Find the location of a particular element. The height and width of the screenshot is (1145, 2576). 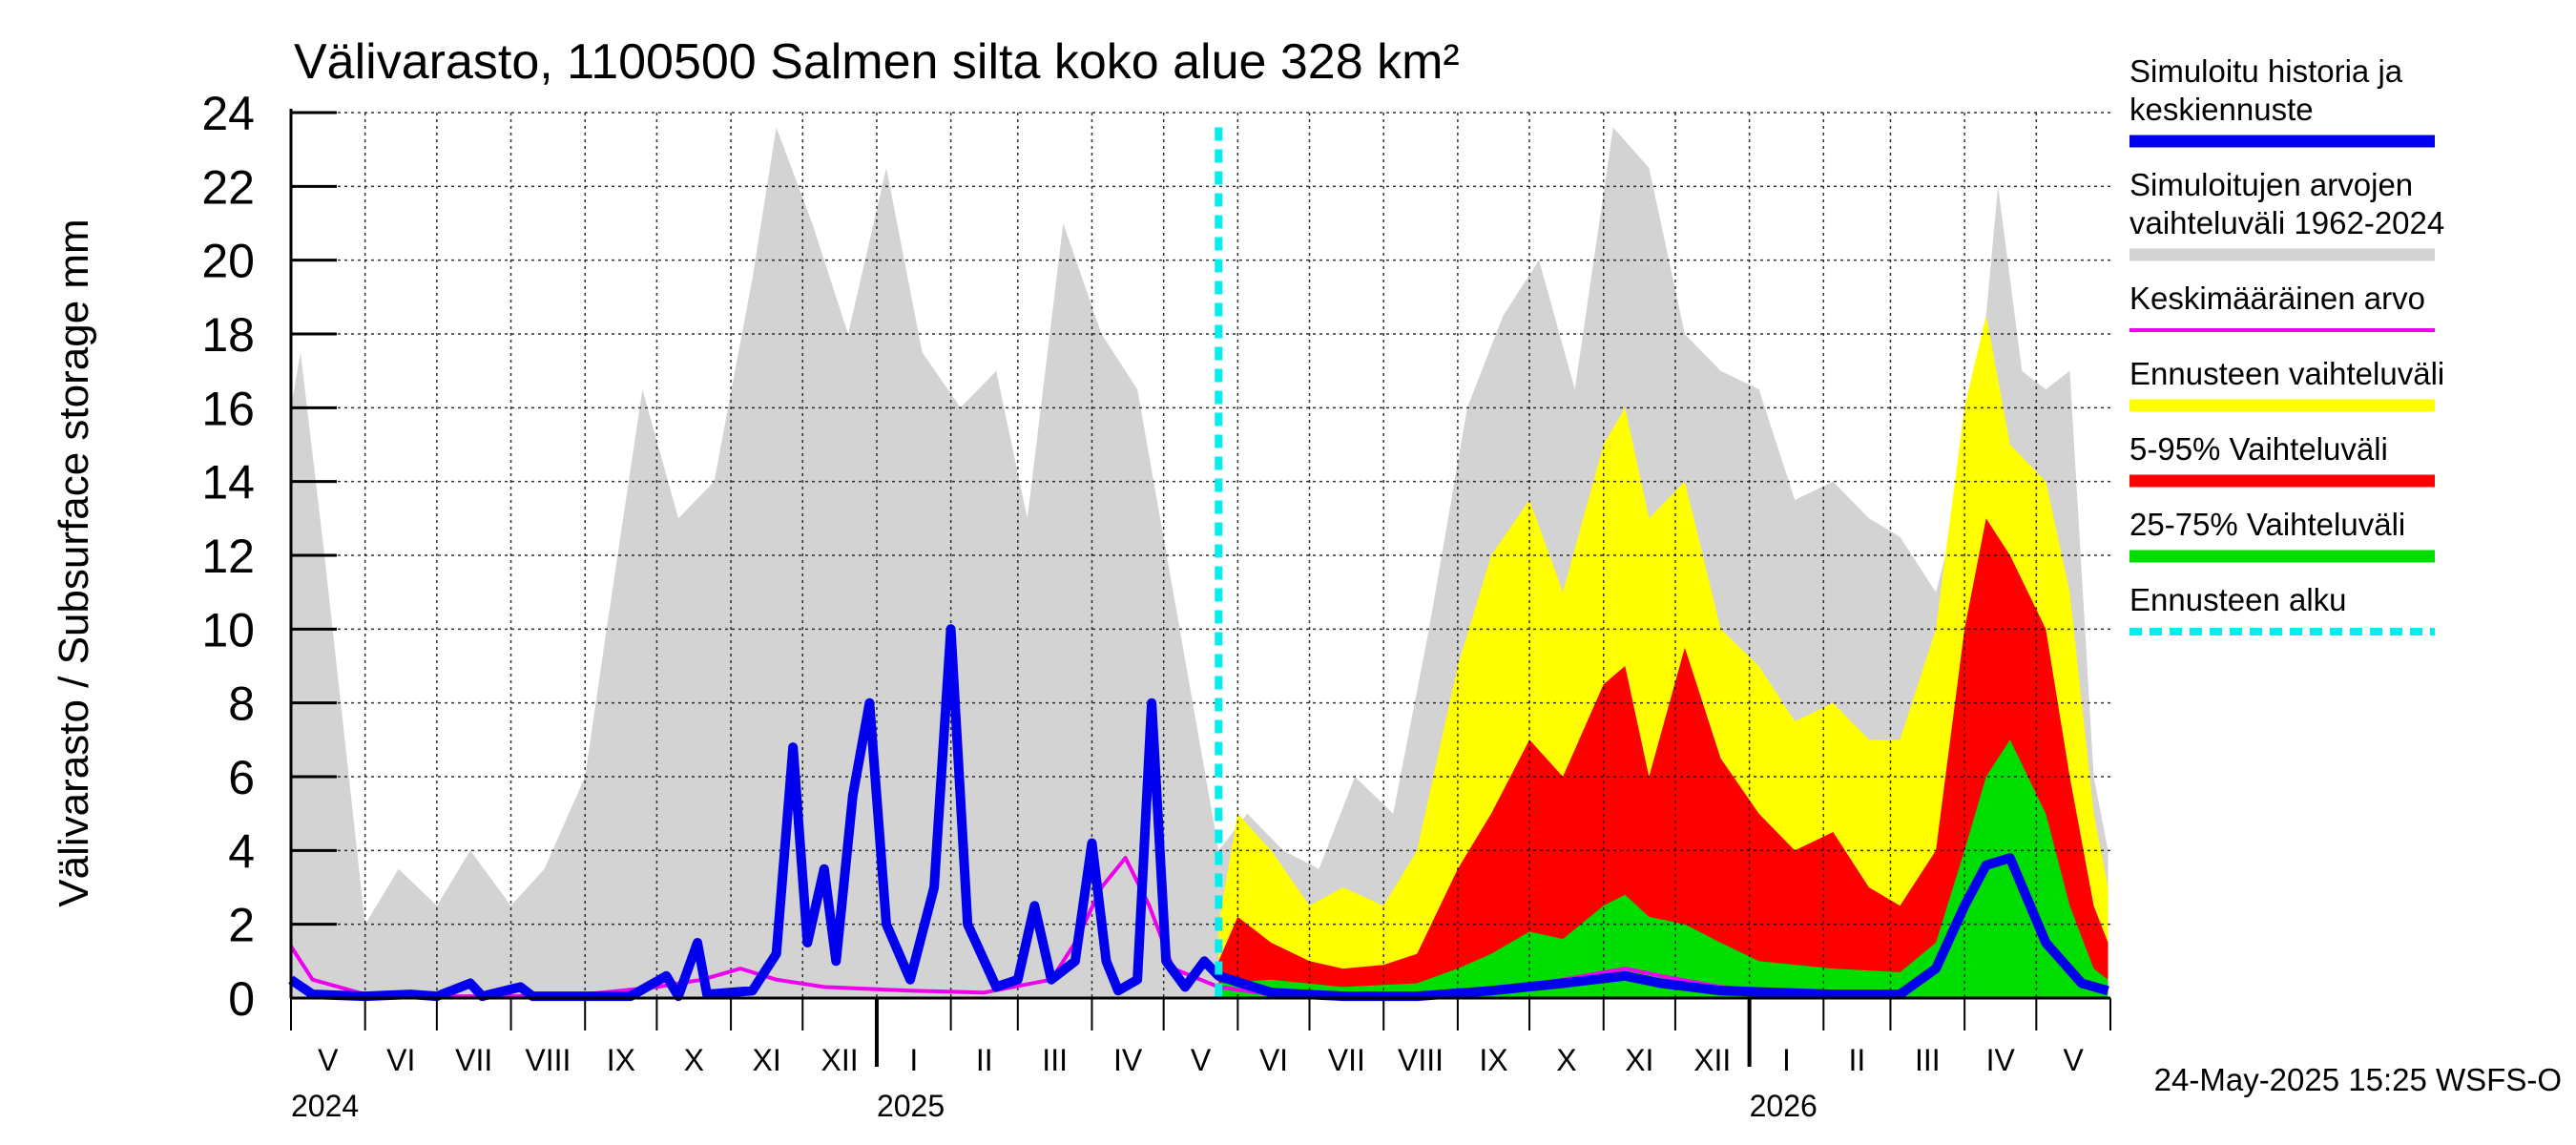

year-label: 2025 is located at coordinates (911, 1106).